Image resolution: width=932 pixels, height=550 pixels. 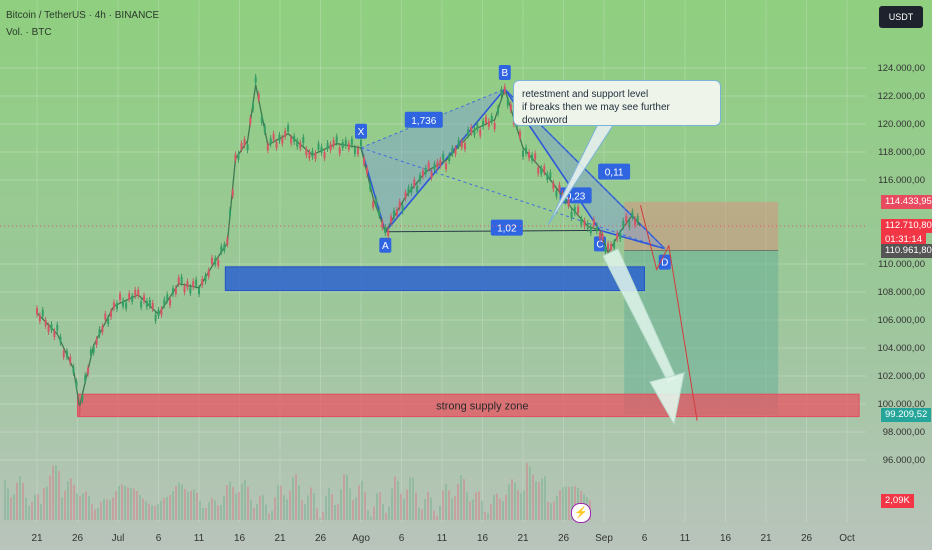 I want to click on ratio-badge, so click(x=506, y=227).